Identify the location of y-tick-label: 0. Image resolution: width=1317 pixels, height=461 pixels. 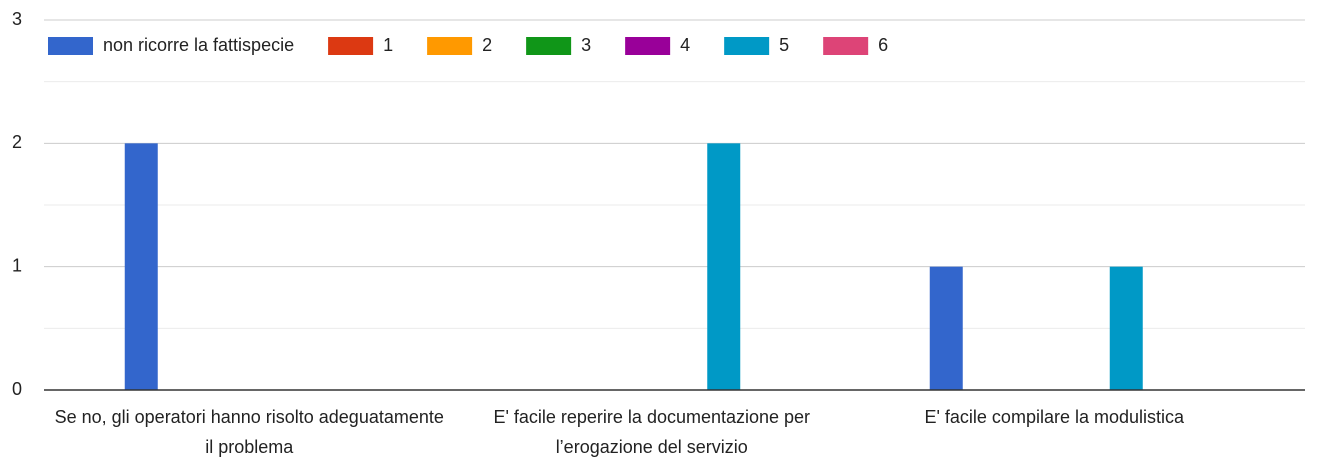
(17, 389).